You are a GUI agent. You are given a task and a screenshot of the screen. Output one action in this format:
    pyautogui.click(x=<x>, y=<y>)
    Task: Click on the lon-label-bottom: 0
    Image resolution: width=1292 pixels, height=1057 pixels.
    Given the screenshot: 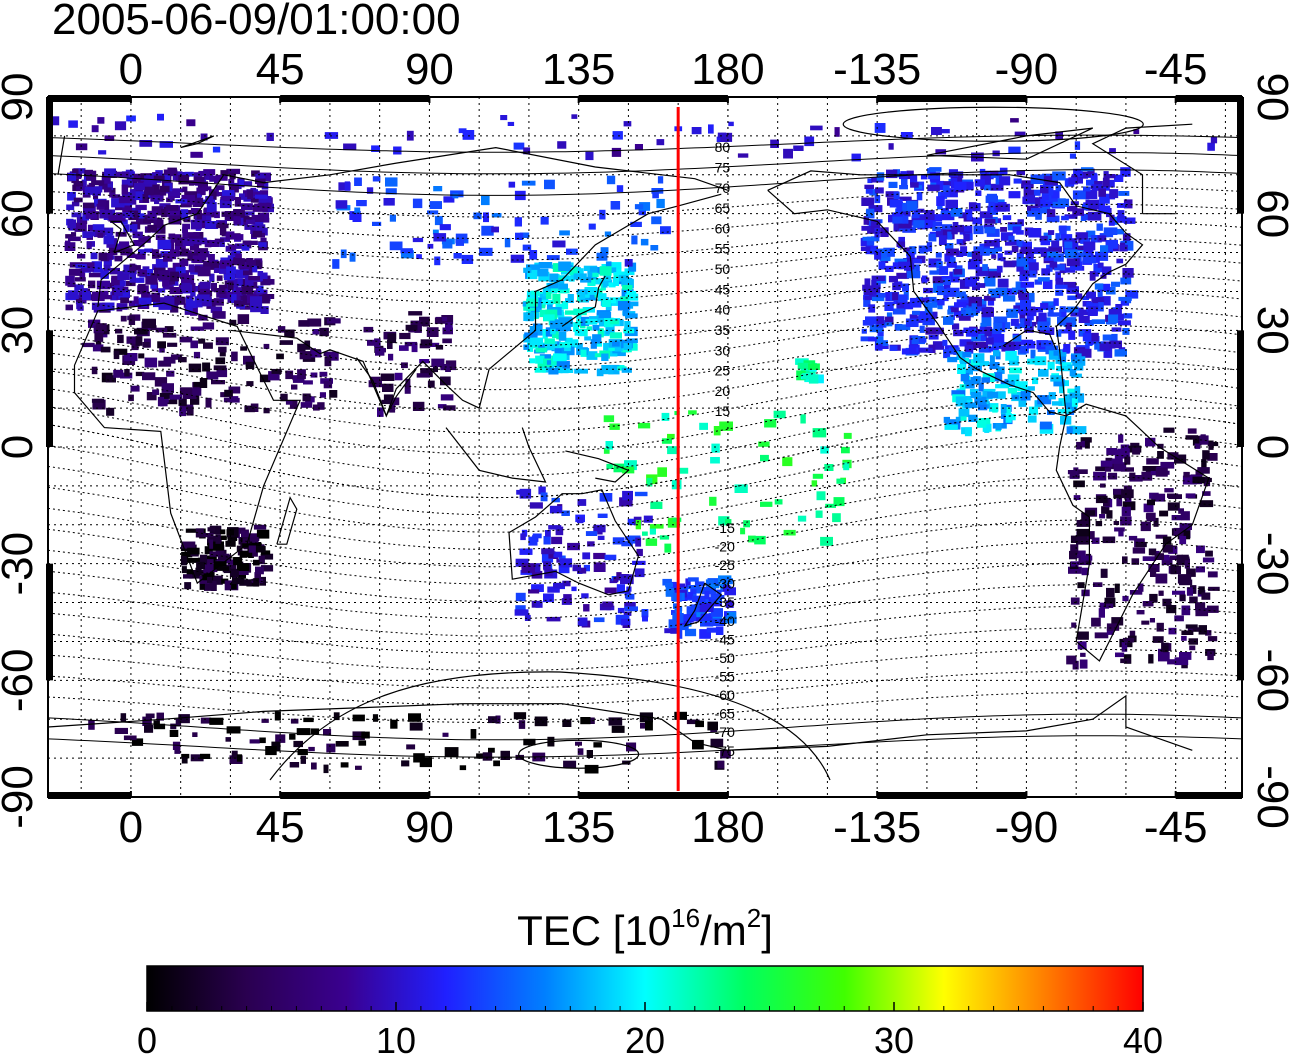 What is the action you would take?
    pyautogui.click(x=131, y=827)
    